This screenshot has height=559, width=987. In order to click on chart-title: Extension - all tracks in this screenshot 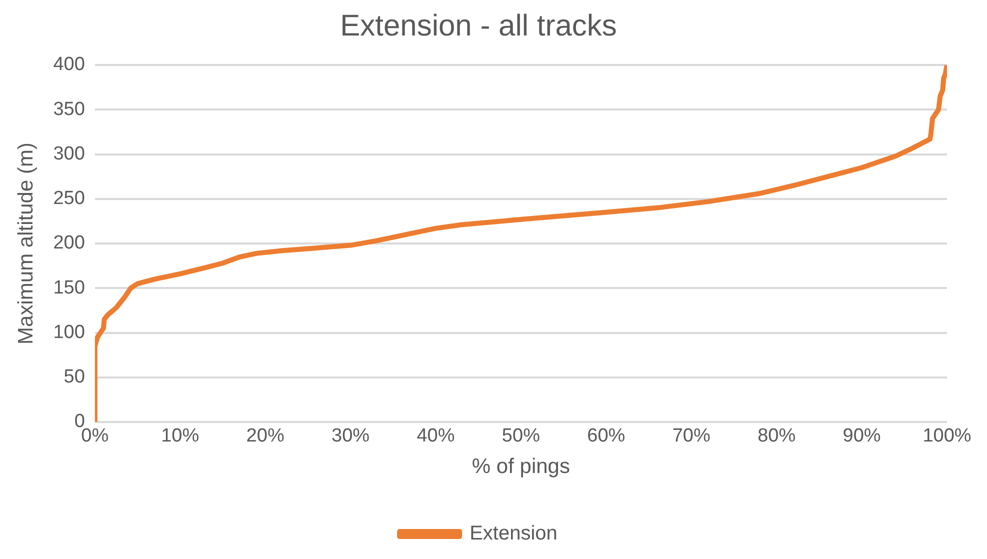, I will do `click(478, 25)`.